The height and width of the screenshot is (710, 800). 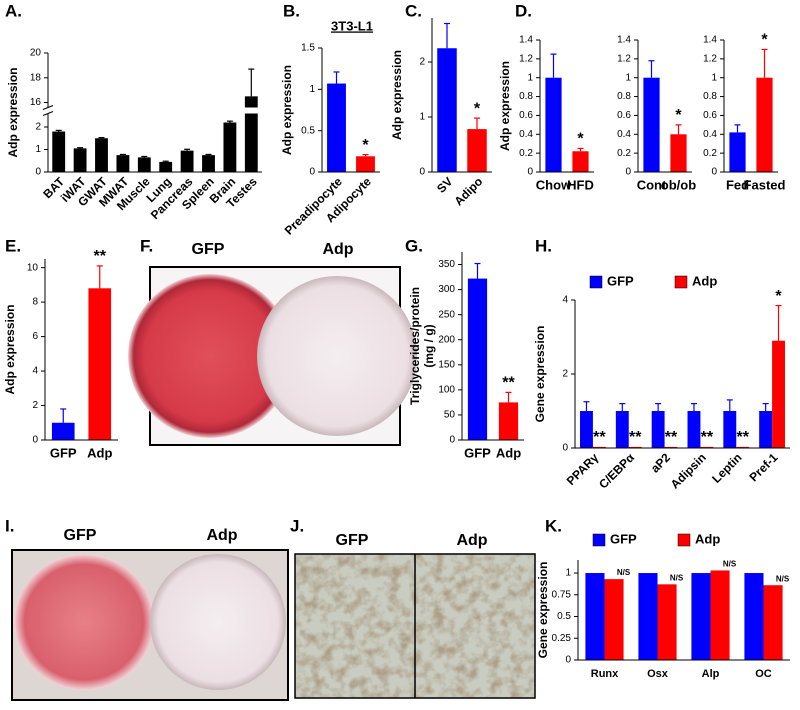 What do you see at coordinates (526, 40) in the screenshot?
I see `y-tick-label: 1.4` at bounding box center [526, 40].